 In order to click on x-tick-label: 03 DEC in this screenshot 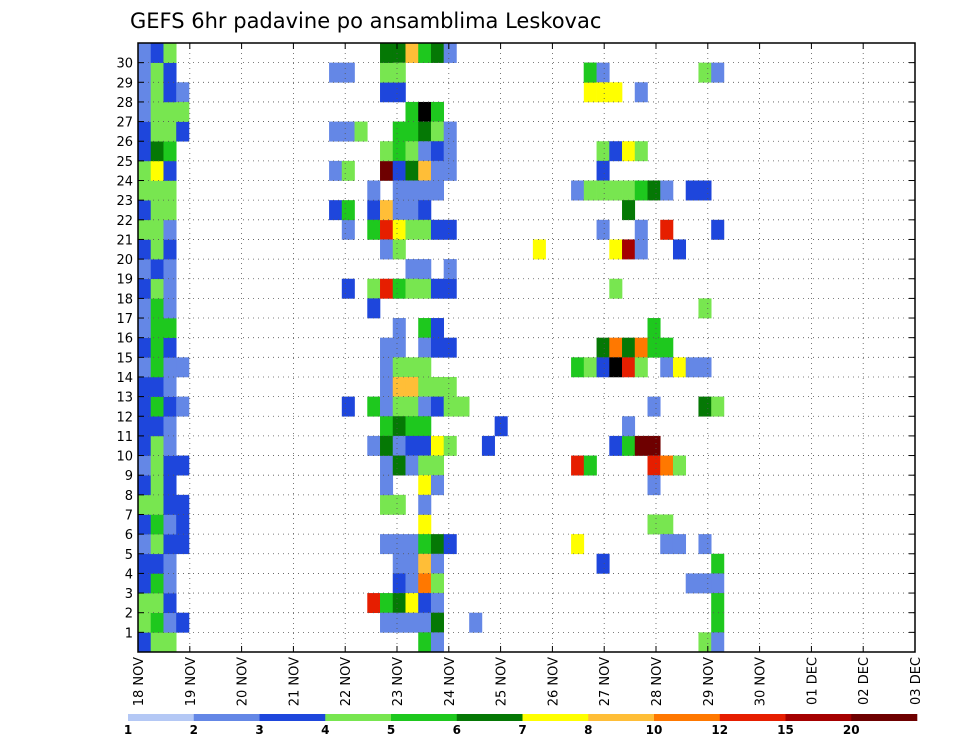, I will do `click(916, 681)`.